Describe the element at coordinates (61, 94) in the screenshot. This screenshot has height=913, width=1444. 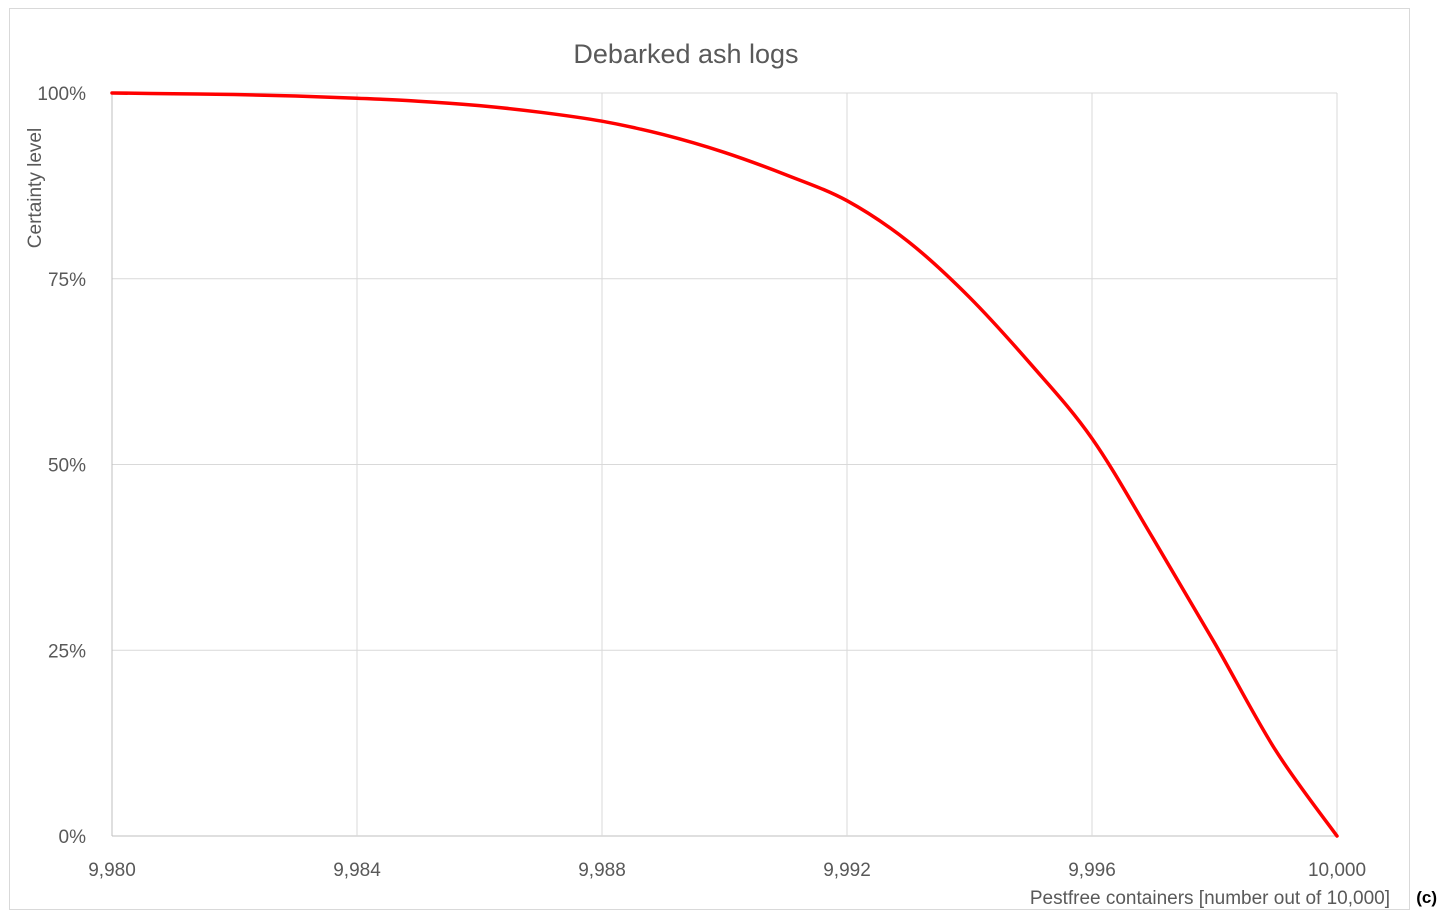
I see `y-tick-label: 100%` at that location.